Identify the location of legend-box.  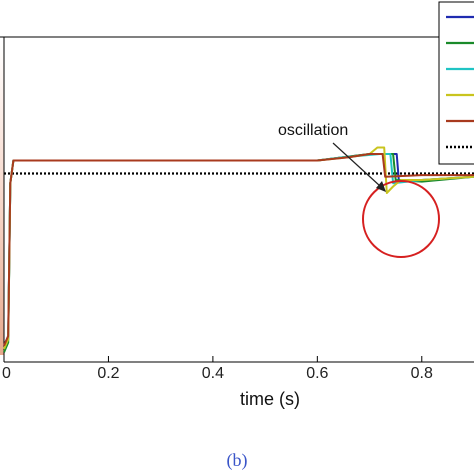
(456, 83).